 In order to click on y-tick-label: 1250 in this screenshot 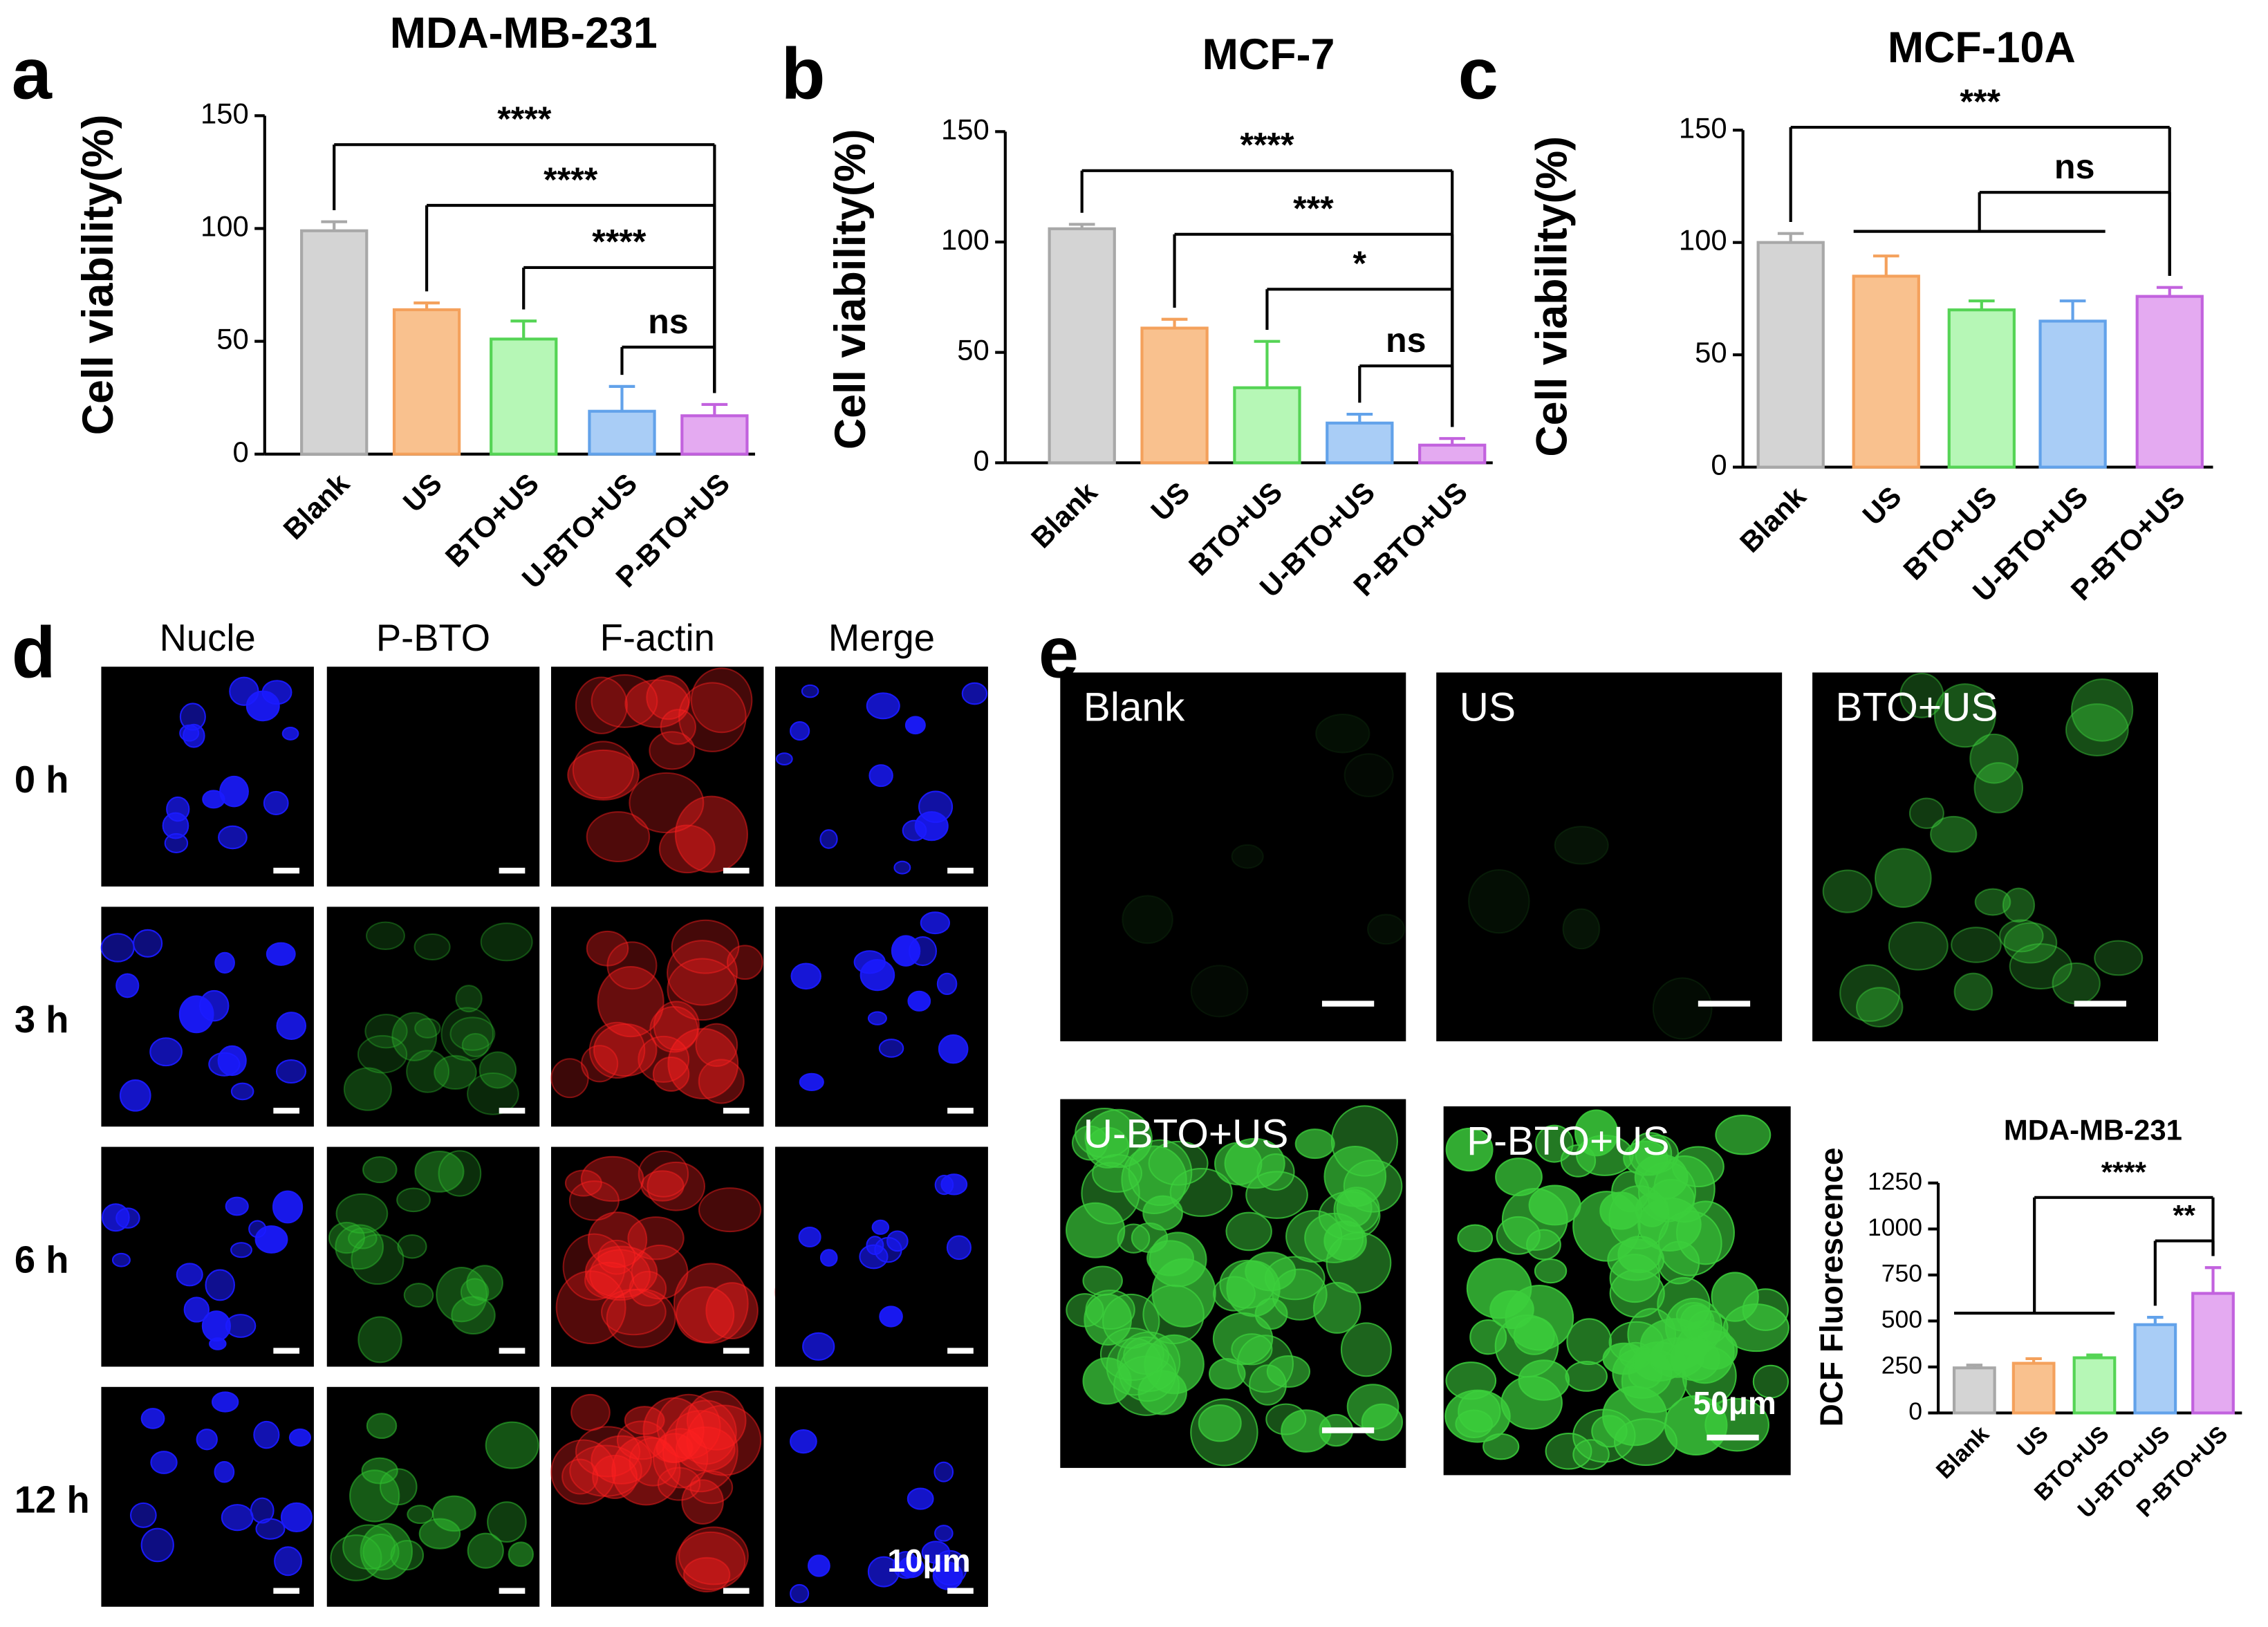, I will do `click(1895, 1181)`.